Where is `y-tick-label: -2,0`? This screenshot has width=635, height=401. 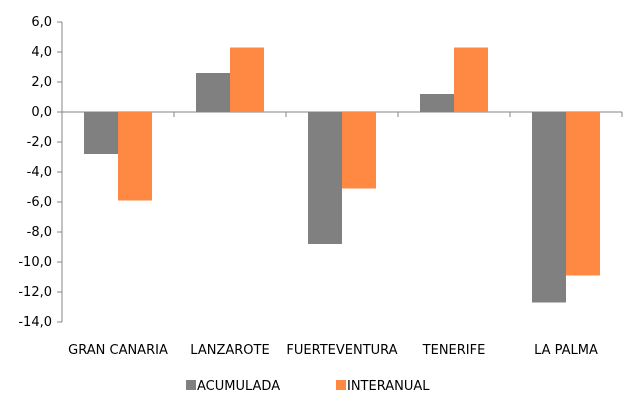
y-tick-label: -2,0 is located at coordinates (39, 142).